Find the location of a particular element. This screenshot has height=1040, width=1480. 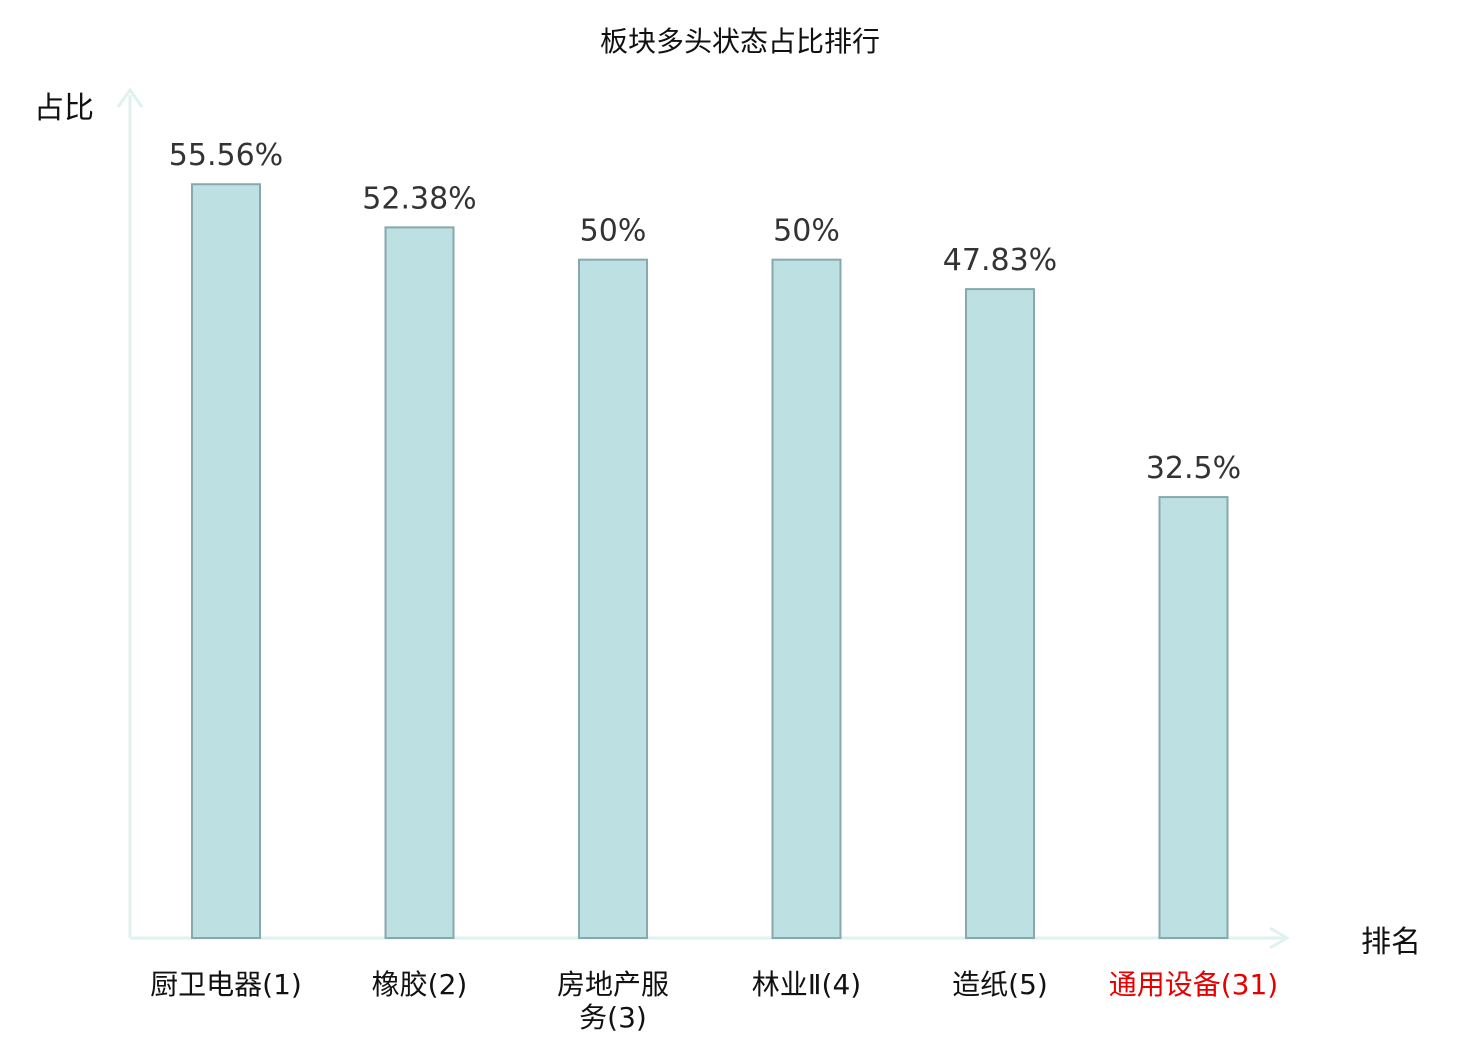

y-axis-title: 占比 is located at coordinates (64, 108).